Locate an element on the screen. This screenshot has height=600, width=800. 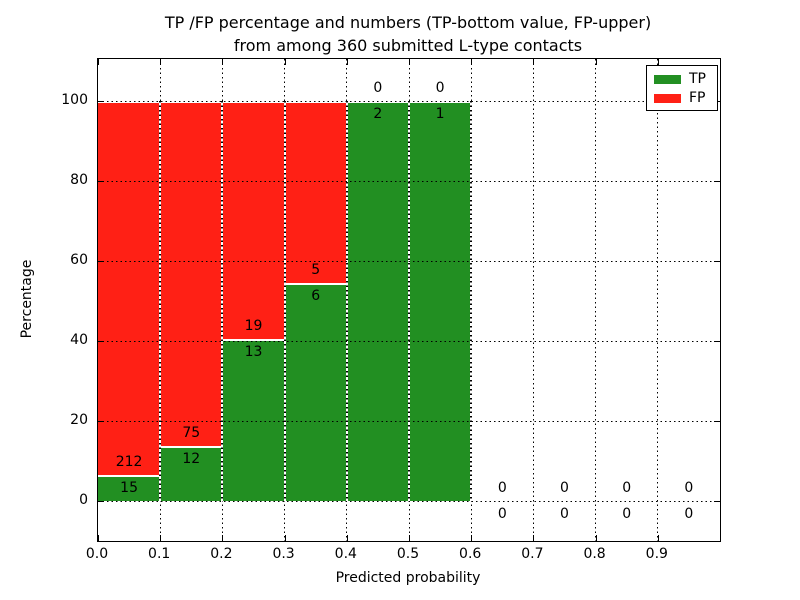
bar-count-label-fp: 212 is located at coordinates (129, 461).